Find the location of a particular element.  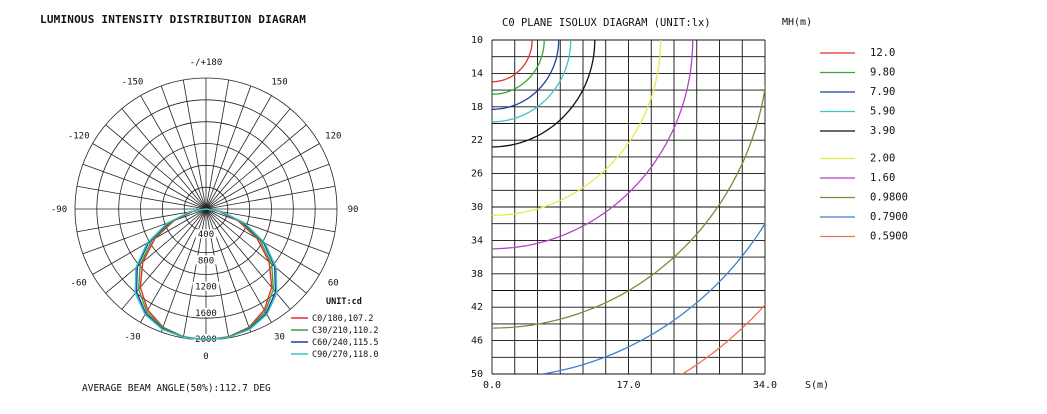

polar-legend-label: C60/240,115.5 is located at coordinates (345, 343).